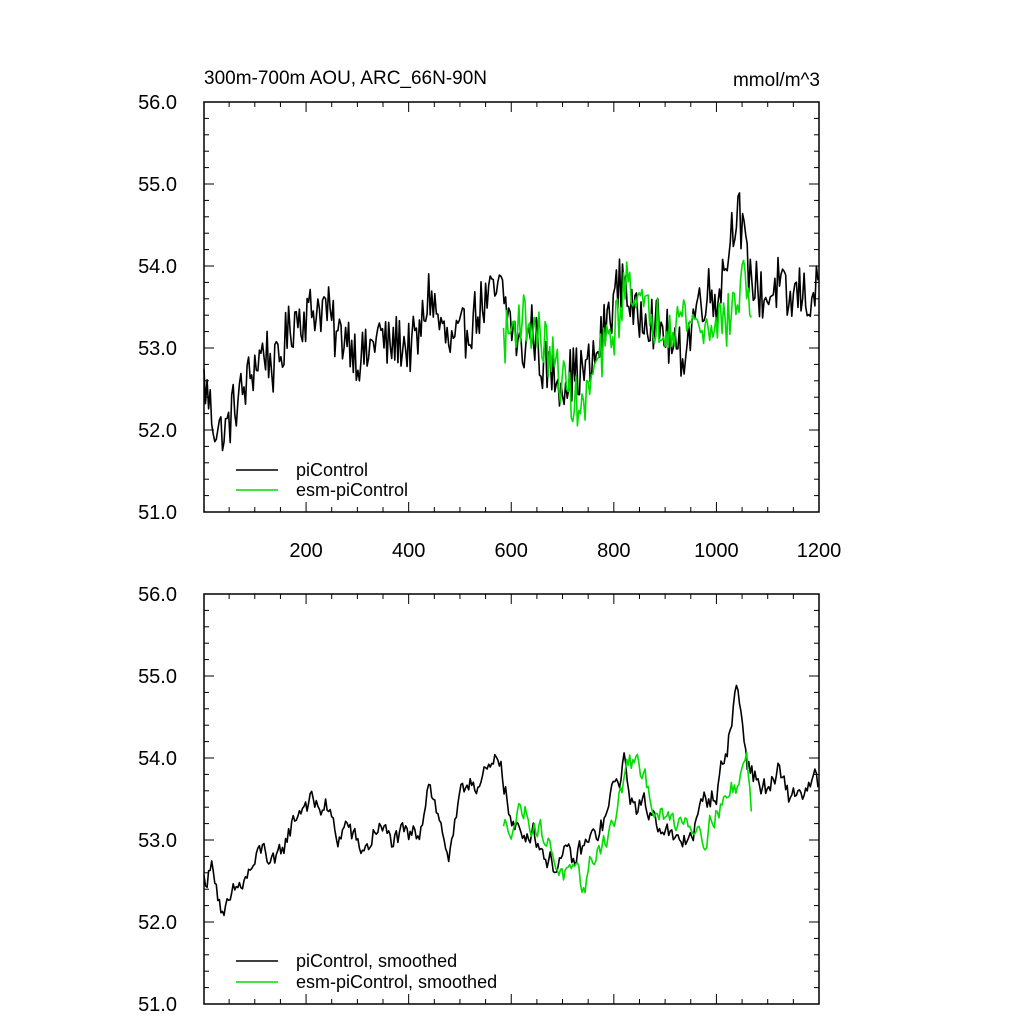  I want to click on x-tick-label: 1000, so click(716, 551).